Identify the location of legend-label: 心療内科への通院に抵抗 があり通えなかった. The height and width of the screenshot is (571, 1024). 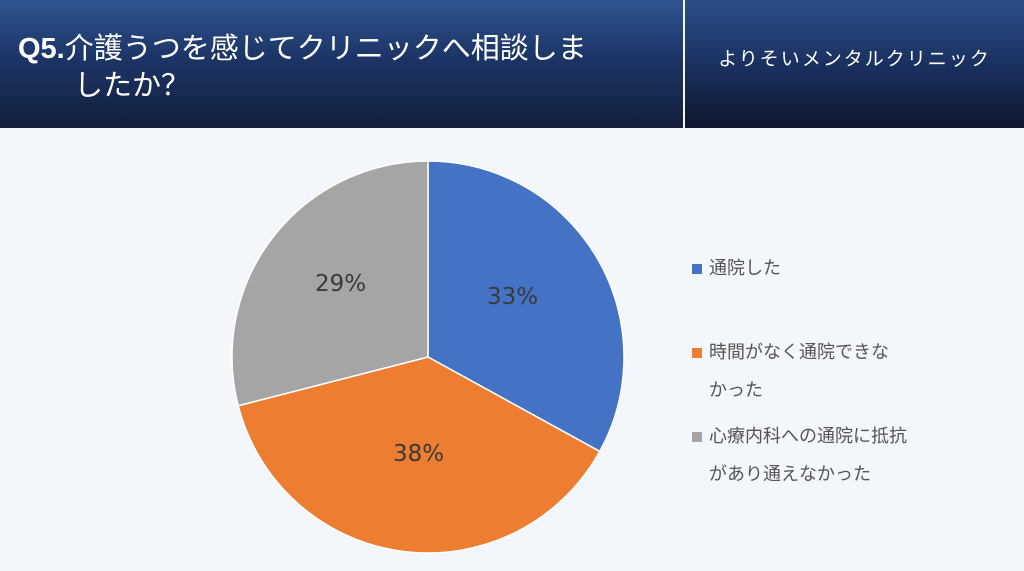
(808, 455).